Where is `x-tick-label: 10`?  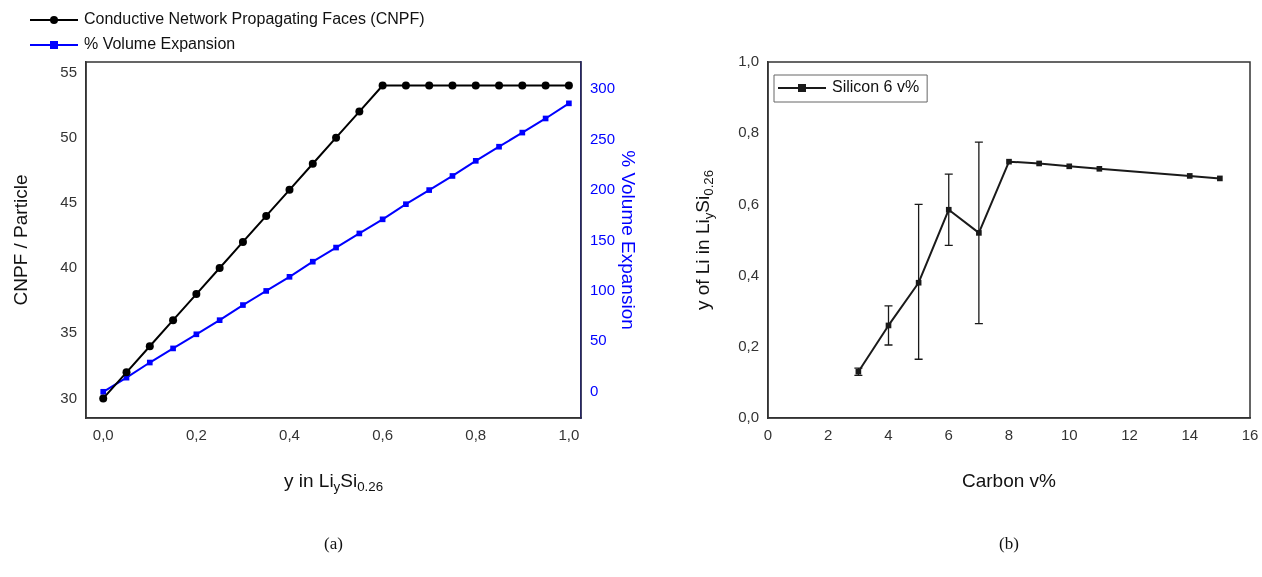
x-tick-label: 10 is located at coordinates (1069, 435).